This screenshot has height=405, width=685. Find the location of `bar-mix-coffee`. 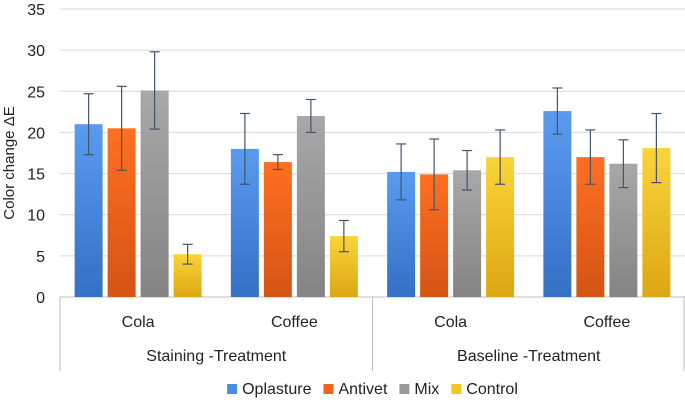

bar-mix-coffee is located at coordinates (310, 206).